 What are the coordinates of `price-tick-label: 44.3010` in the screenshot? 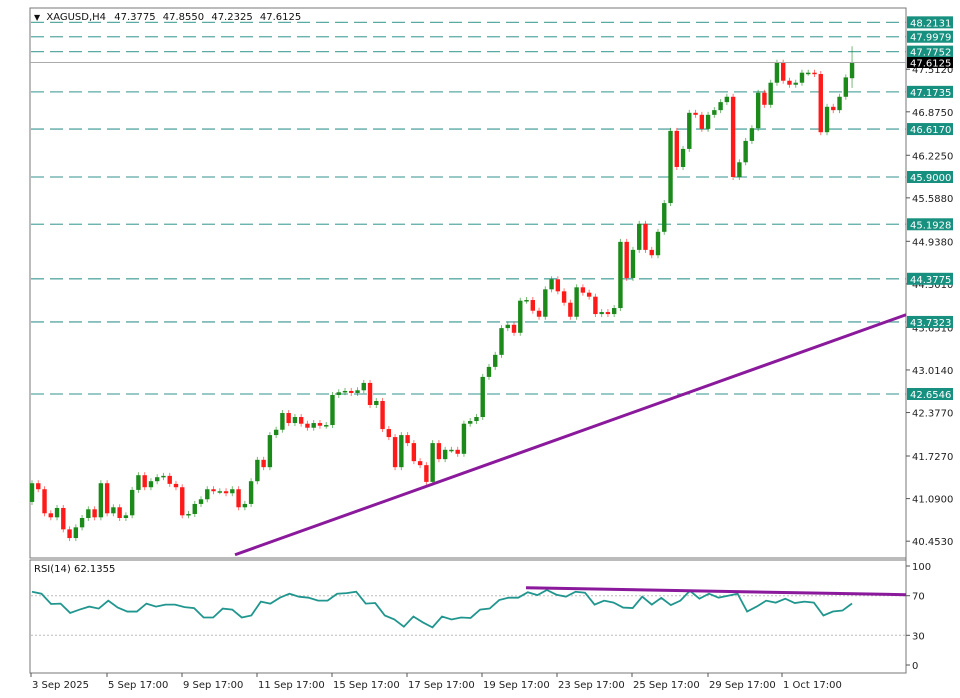 It's located at (932, 285).